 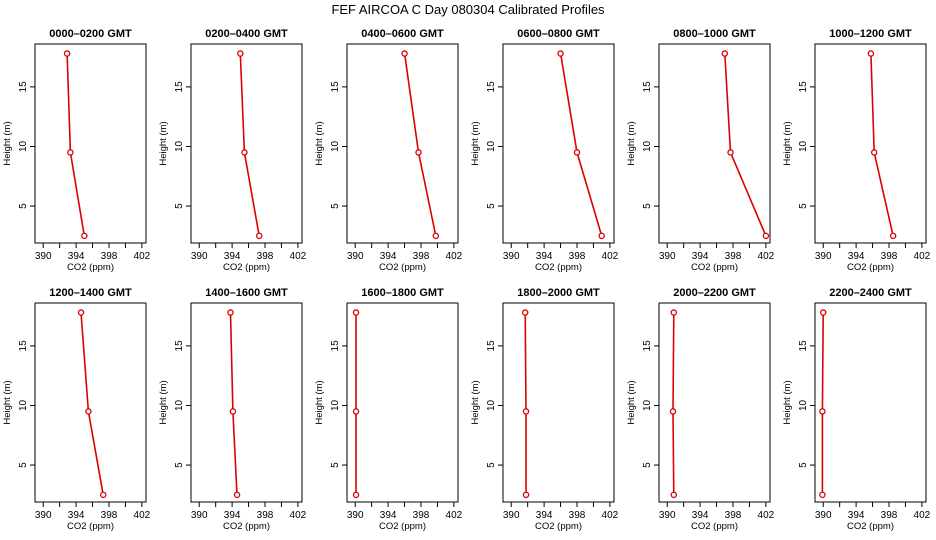 What do you see at coordinates (402, 34) in the screenshot?
I see `panel-title: 0400–0600 GMT` at bounding box center [402, 34].